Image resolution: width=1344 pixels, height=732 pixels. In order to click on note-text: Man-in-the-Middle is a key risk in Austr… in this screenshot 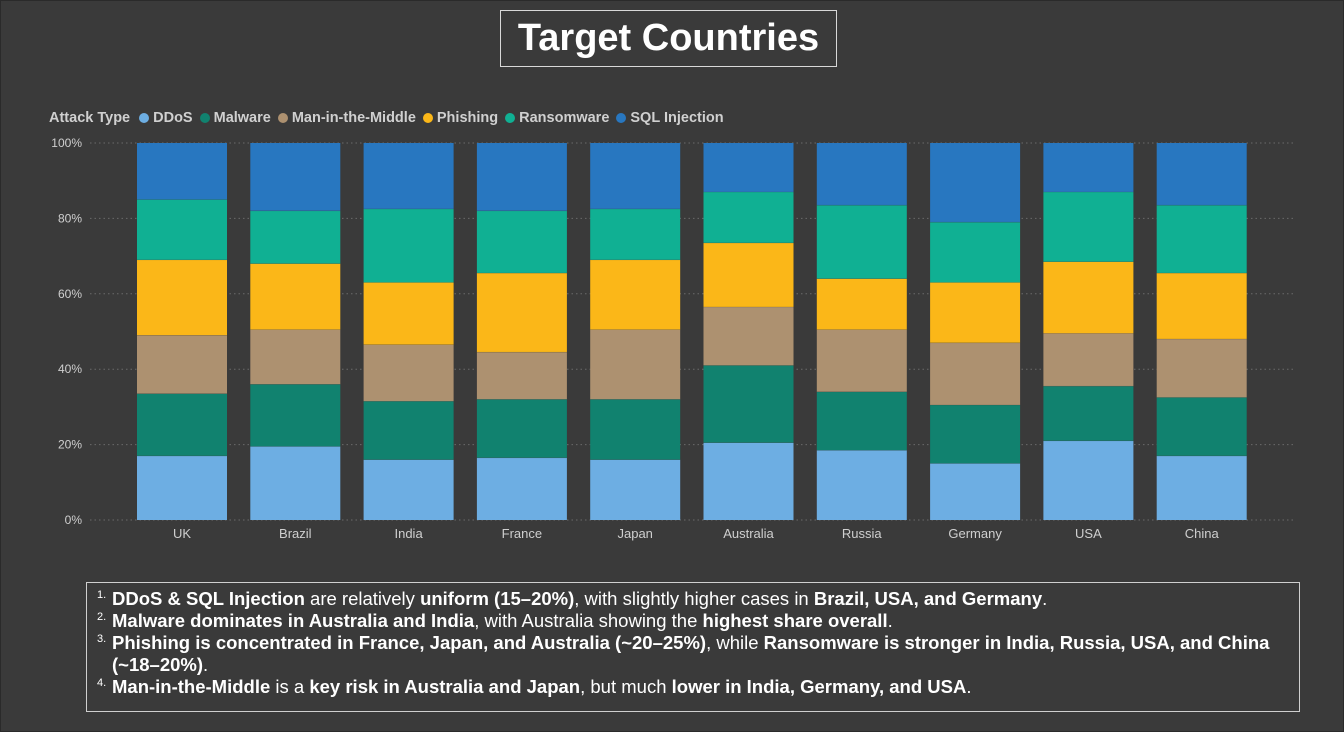, I will do `click(541, 687)`.